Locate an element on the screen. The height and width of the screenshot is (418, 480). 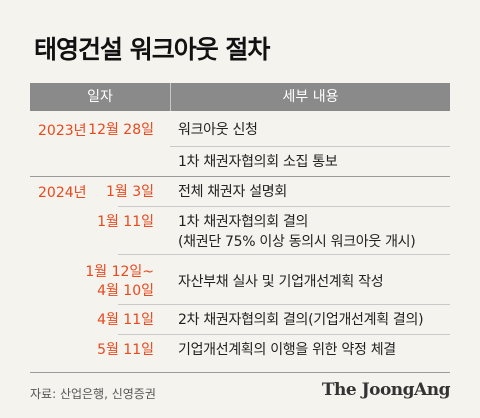
row-detail: 1차 채권자협의회 소집 통보 is located at coordinates (258, 162).